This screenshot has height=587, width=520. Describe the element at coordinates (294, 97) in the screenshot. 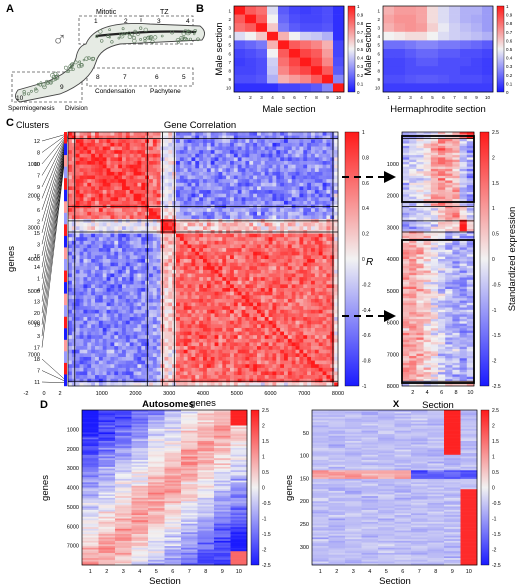

I see `x-tick-label: 6` at that location.